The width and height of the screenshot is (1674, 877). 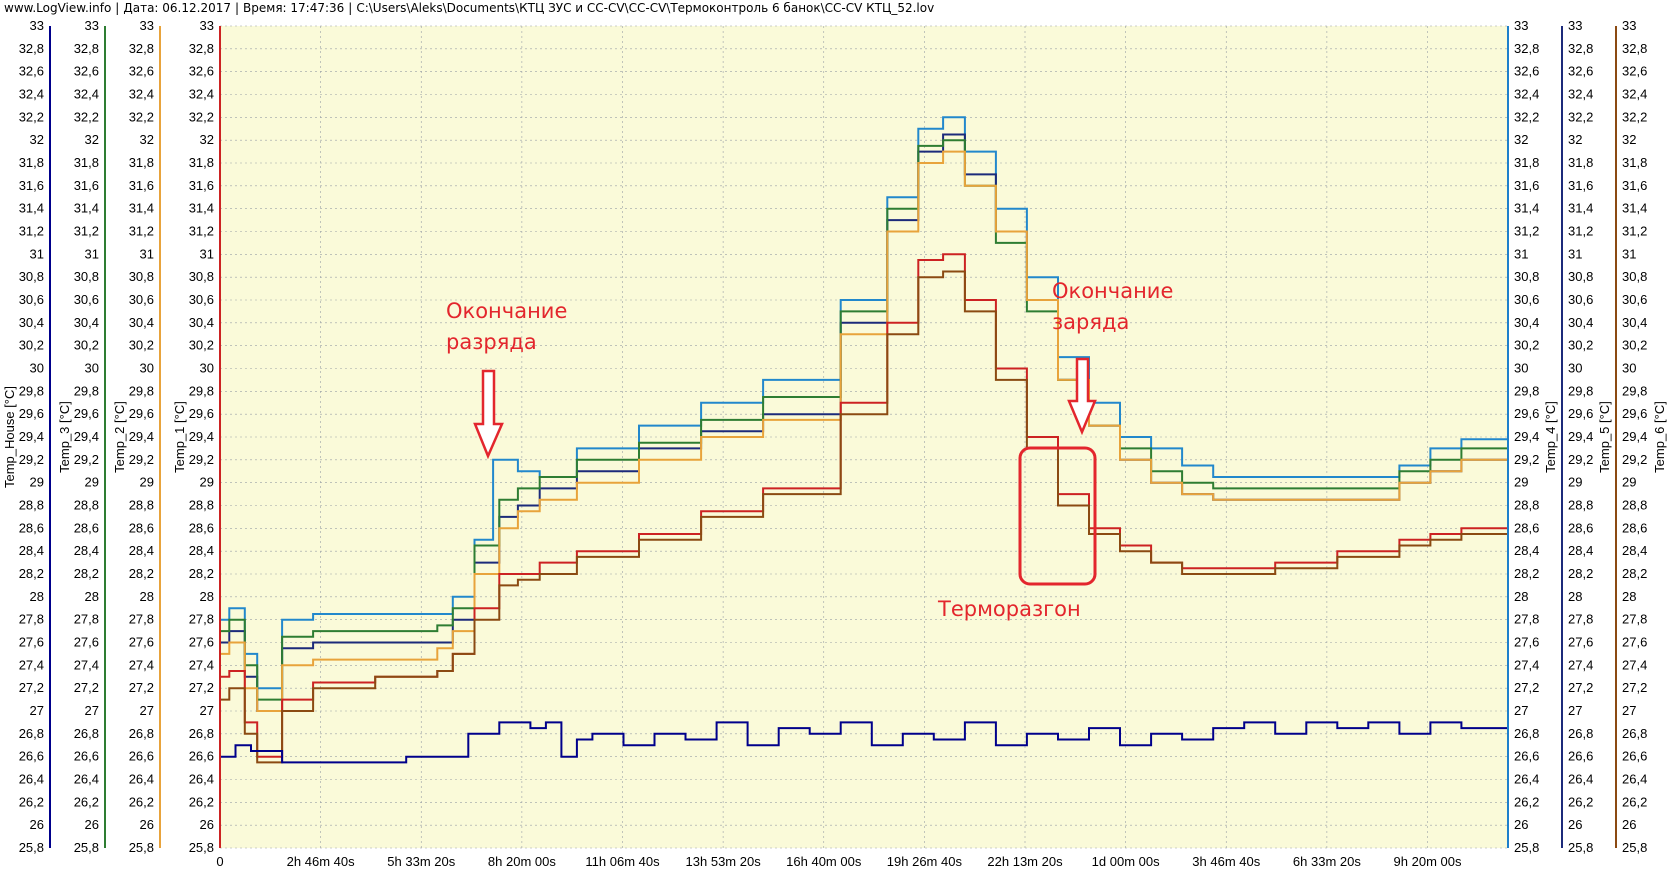 I want to click on y-tick-label: 30,6, so click(x=86, y=299).